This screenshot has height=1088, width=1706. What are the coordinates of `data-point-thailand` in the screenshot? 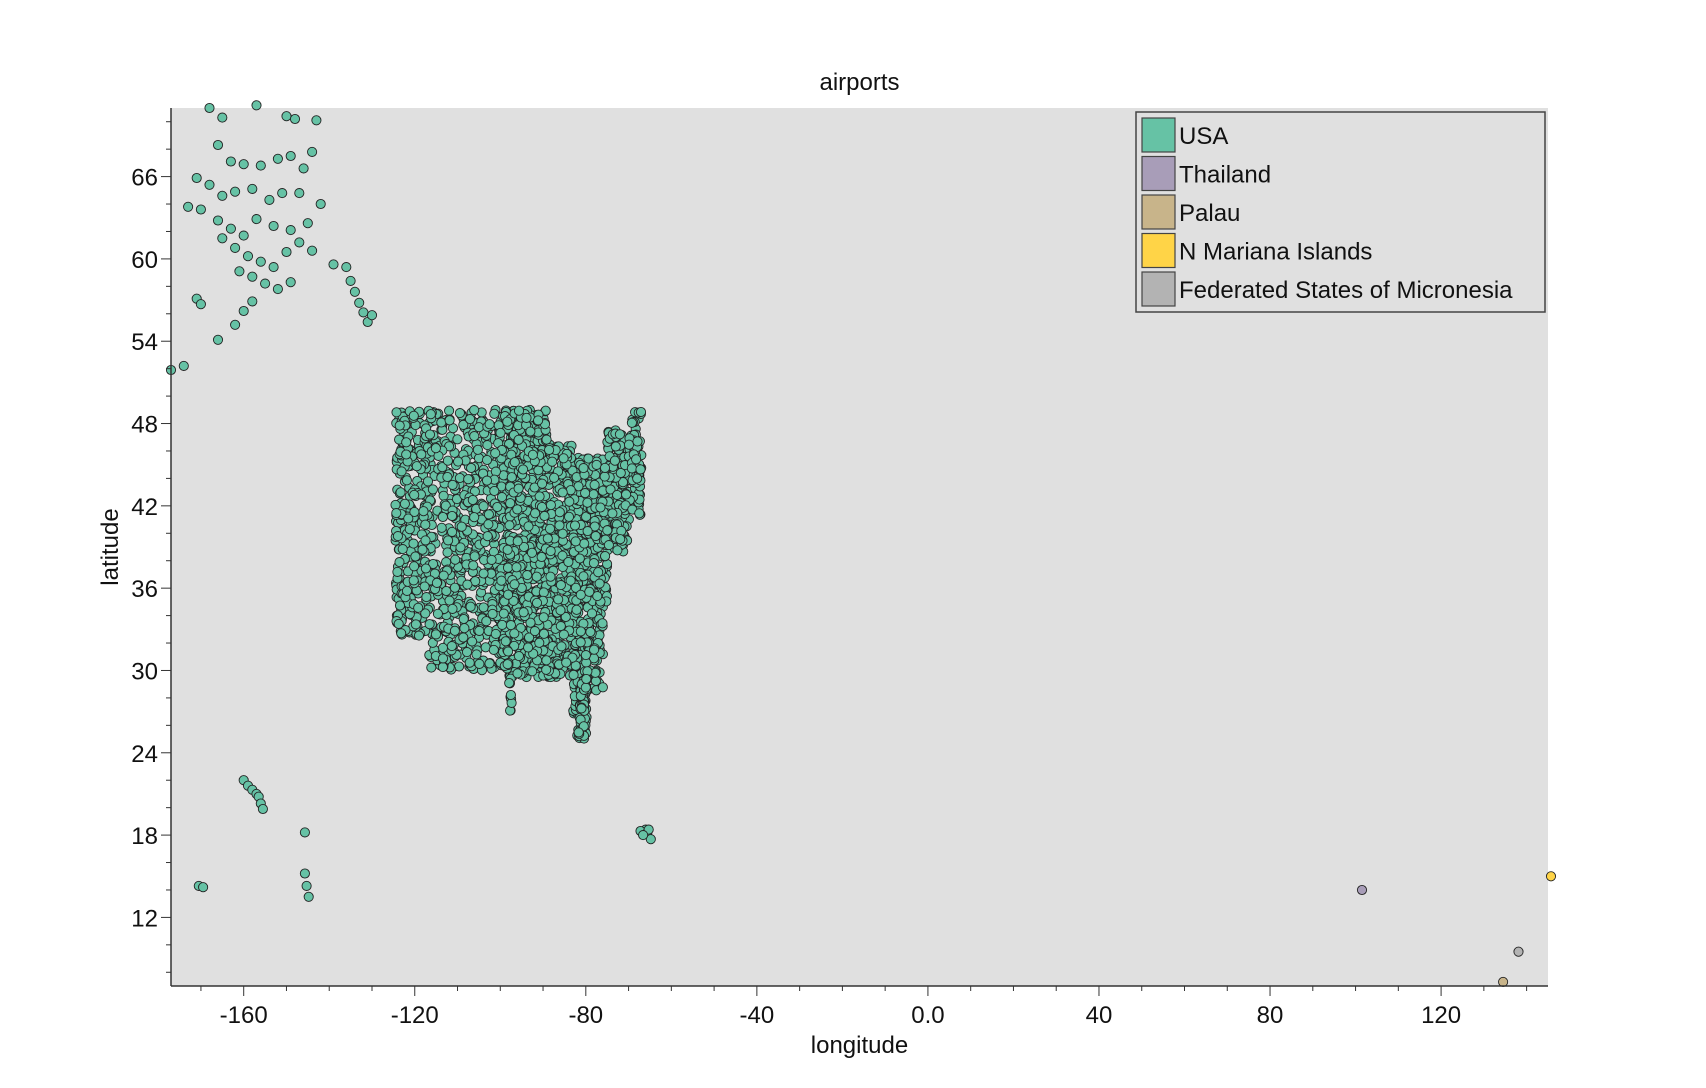 It's located at (1362, 890).